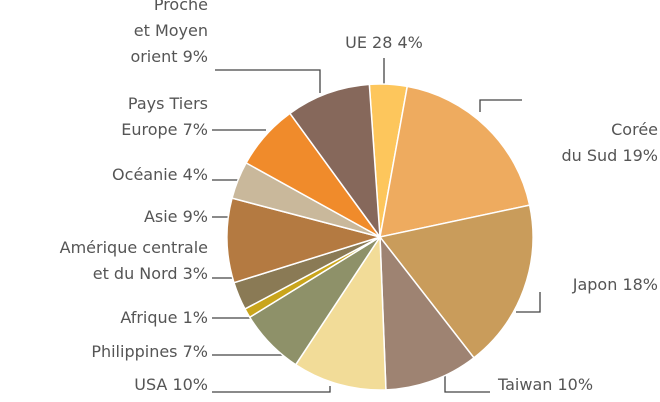 The height and width of the screenshot is (402, 660). Describe the element at coordinates (595, 284) in the screenshot. I see `category-name: Japon` at that location.